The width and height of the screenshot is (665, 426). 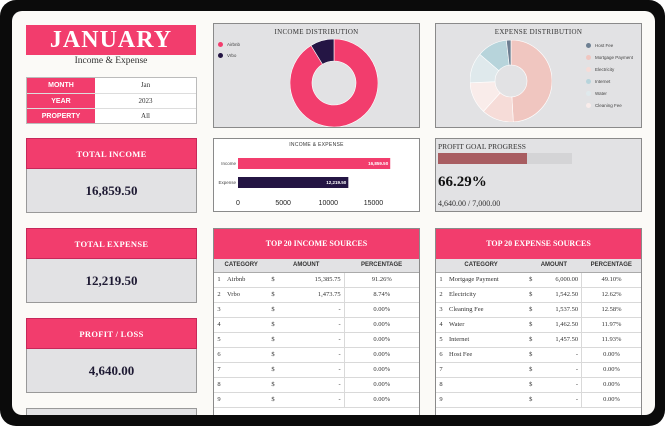 I want to click on legend-item-airbnb: Airbnb, so click(x=229, y=45).